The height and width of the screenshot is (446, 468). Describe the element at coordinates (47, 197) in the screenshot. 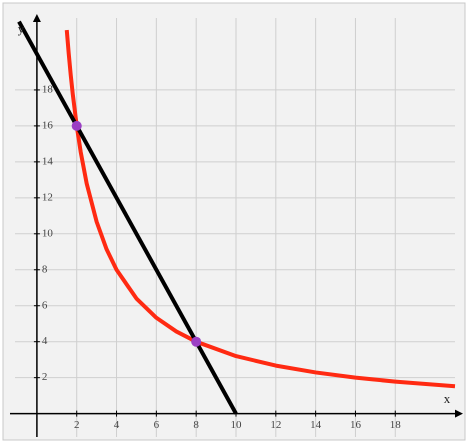

I see `y-tick-label: 12` at that location.